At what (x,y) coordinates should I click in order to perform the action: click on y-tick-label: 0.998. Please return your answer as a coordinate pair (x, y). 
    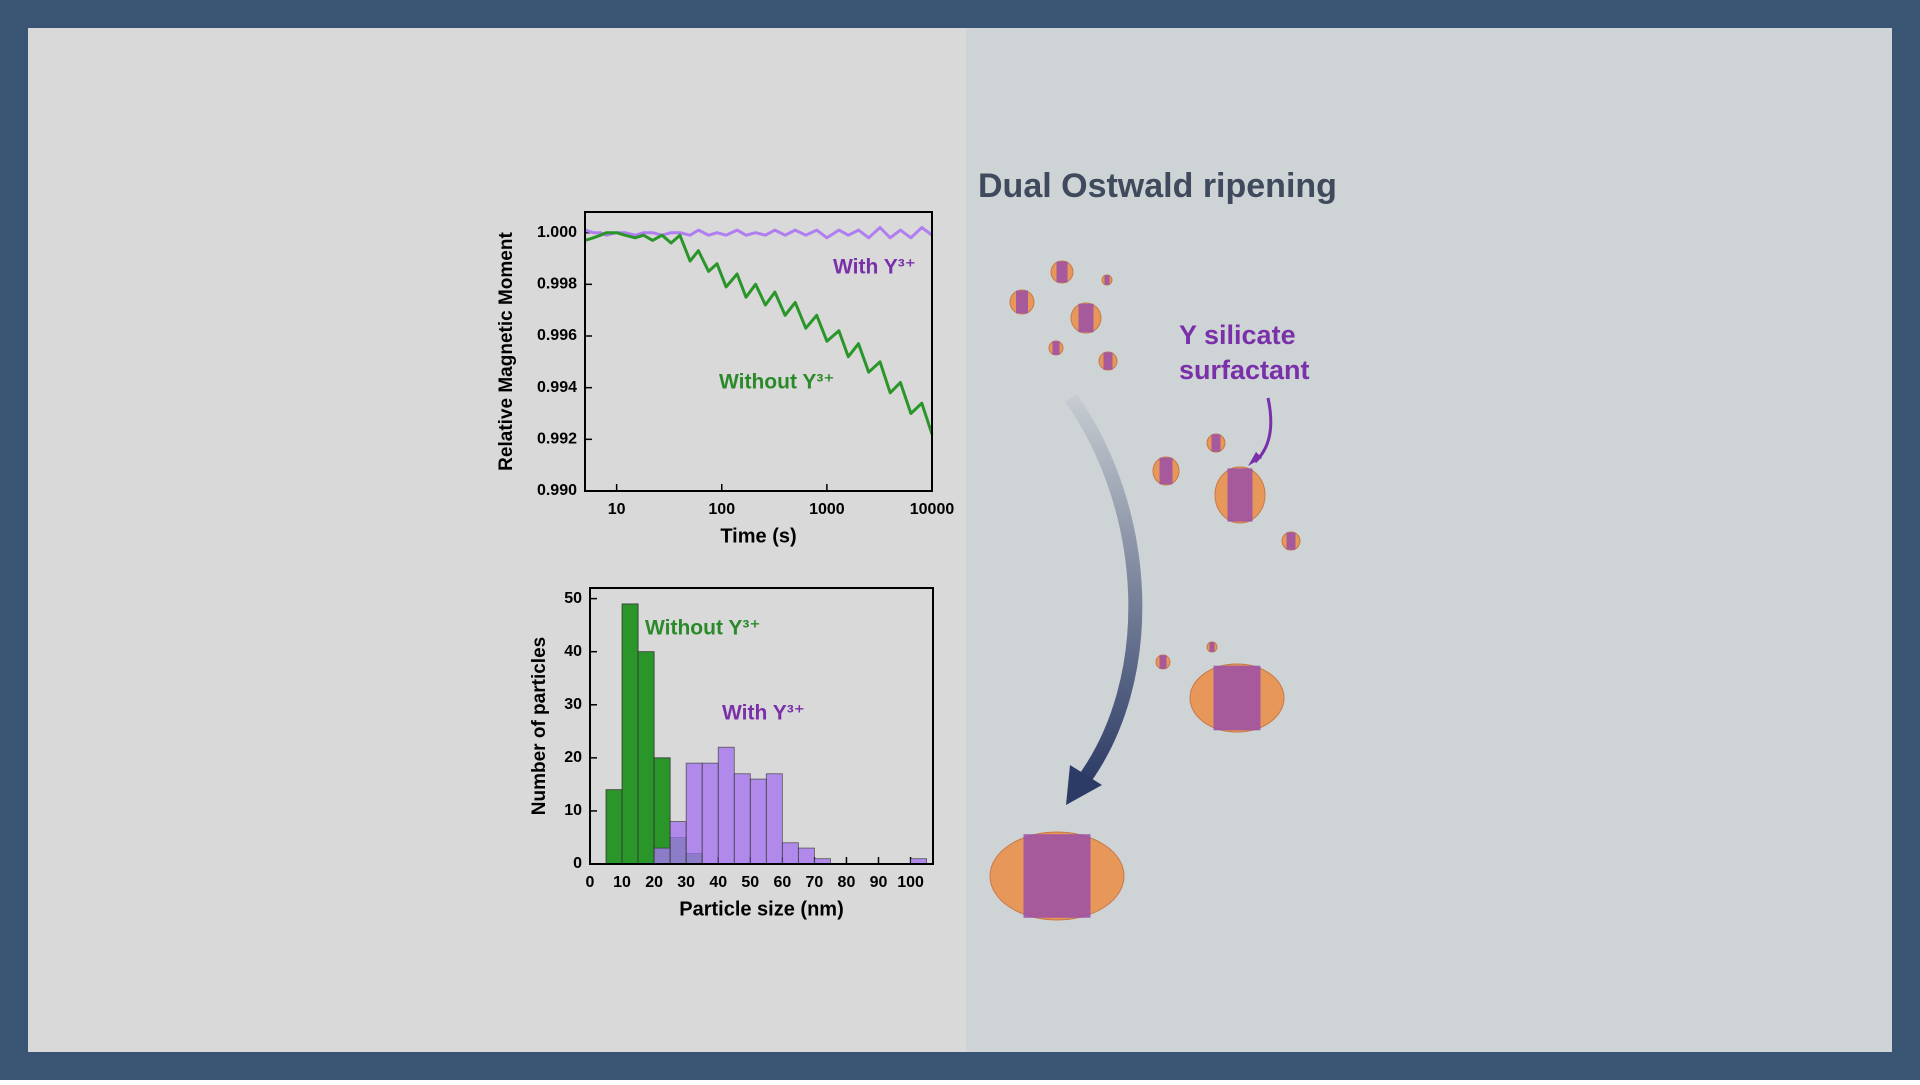
    Looking at the image, I should click on (557, 284).